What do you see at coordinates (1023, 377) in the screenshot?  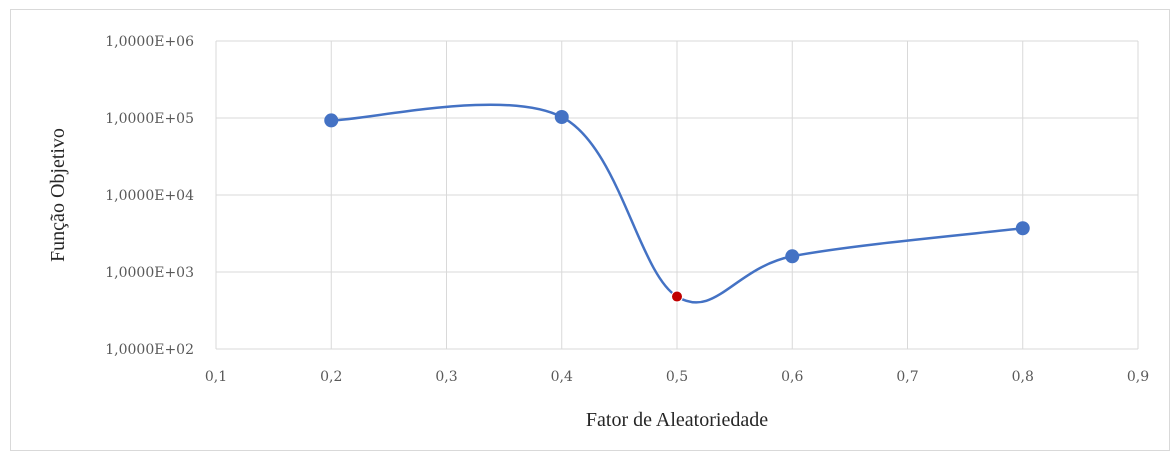 I see `x-tick-label-7: 0,8` at bounding box center [1023, 377].